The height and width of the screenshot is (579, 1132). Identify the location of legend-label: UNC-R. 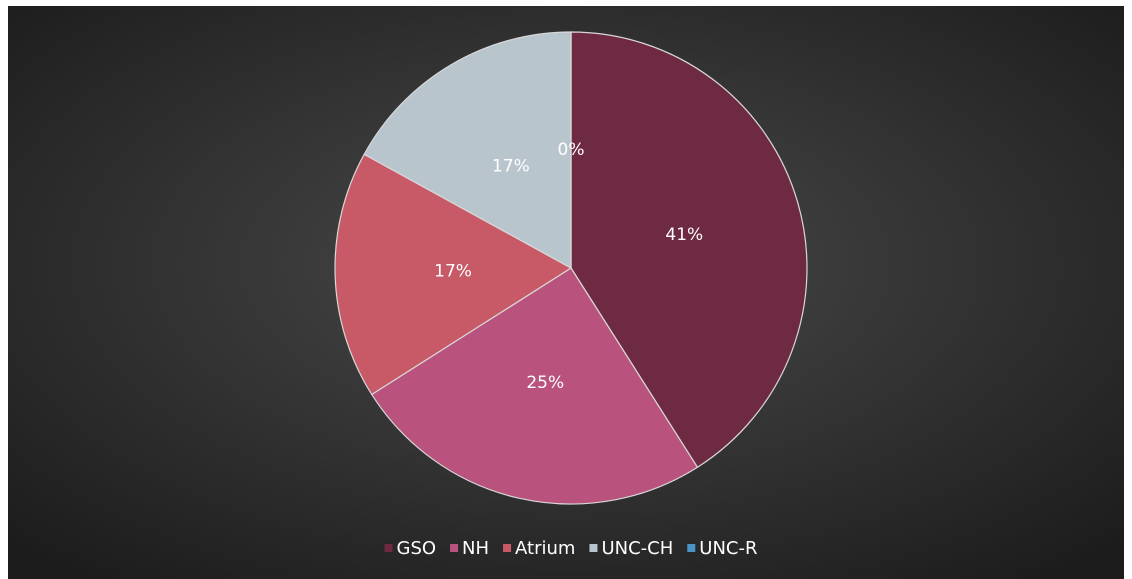
(728, 548).